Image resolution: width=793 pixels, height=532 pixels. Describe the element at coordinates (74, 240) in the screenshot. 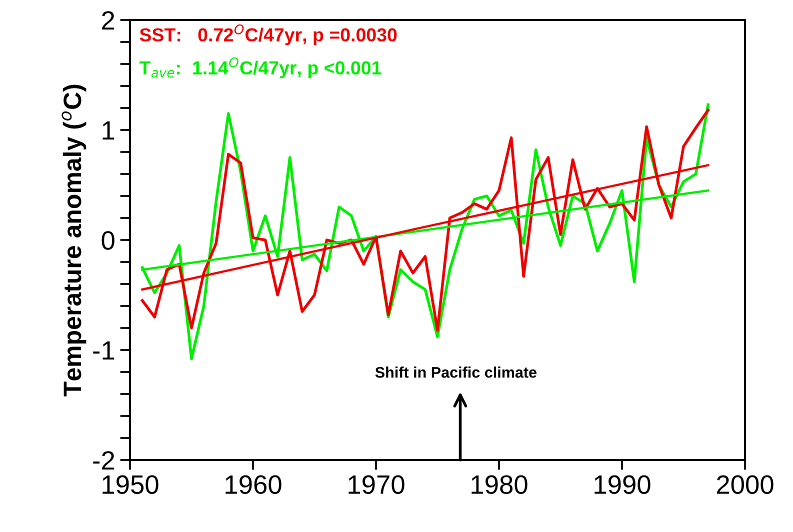

I see `y-axis-title: Temperature anomaly ($^{o}$C)` at that location.